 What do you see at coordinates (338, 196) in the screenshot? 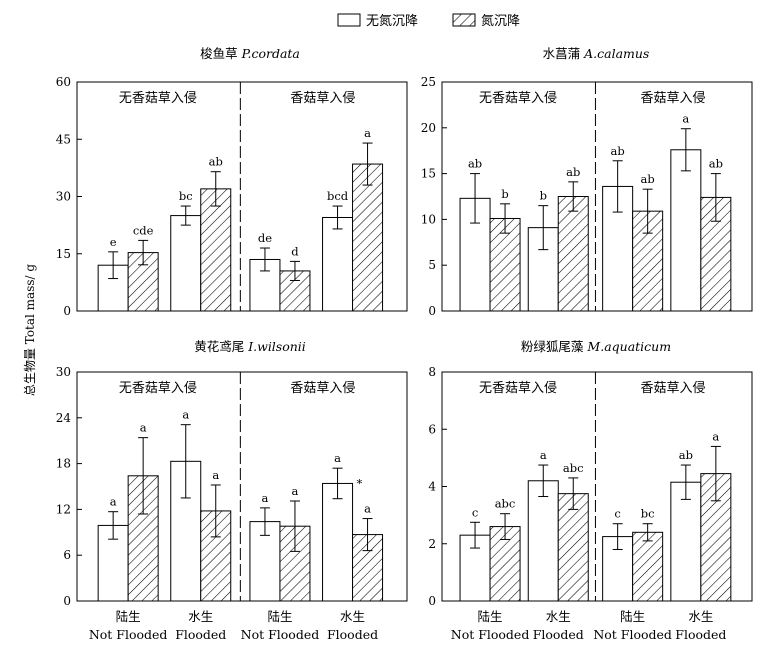
I see `significance-letter: bcd` at bounding box center [338, 196].